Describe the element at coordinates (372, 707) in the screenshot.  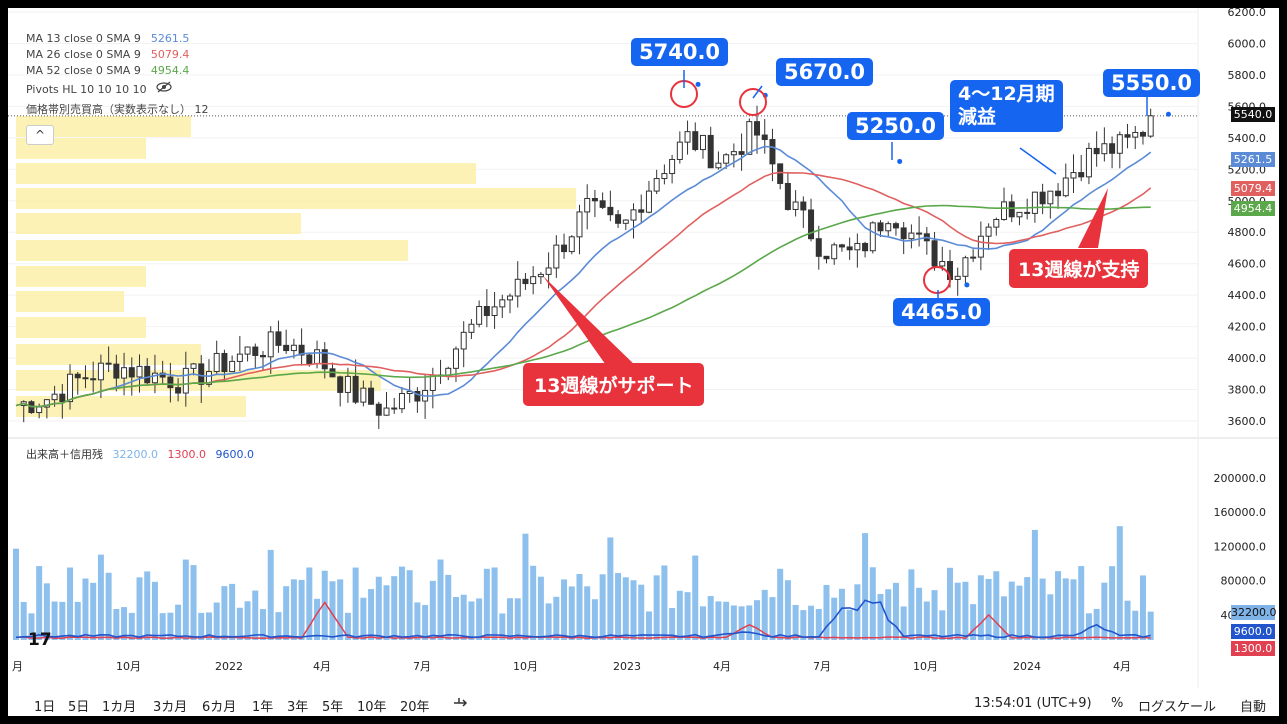
I see `timeframe-10y: 10年` at that location.